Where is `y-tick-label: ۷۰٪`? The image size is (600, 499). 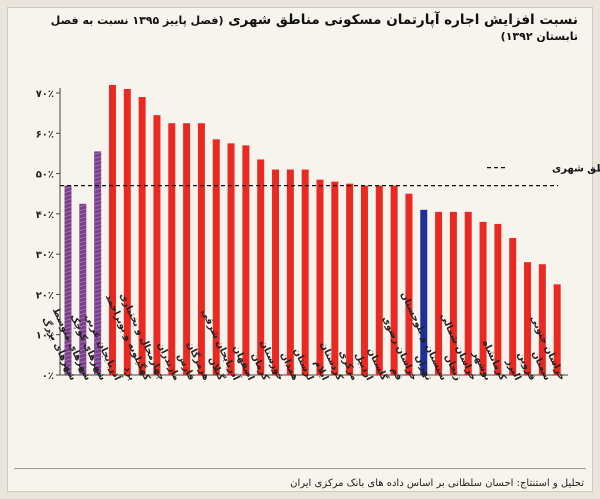 y-tick-label: ۷۰٪ is located at coordinates (45, 94).